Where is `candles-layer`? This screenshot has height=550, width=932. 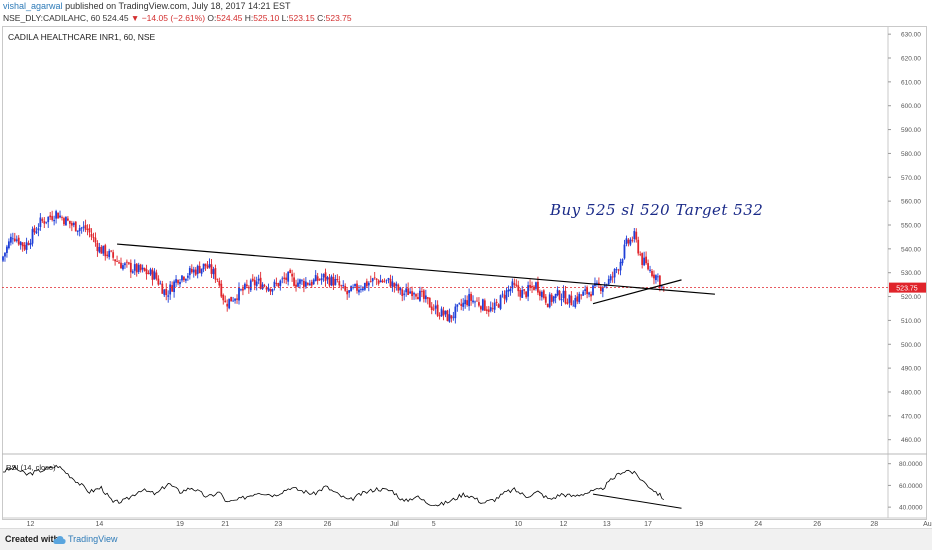
candles-layer is located at coordinates (333, 266).